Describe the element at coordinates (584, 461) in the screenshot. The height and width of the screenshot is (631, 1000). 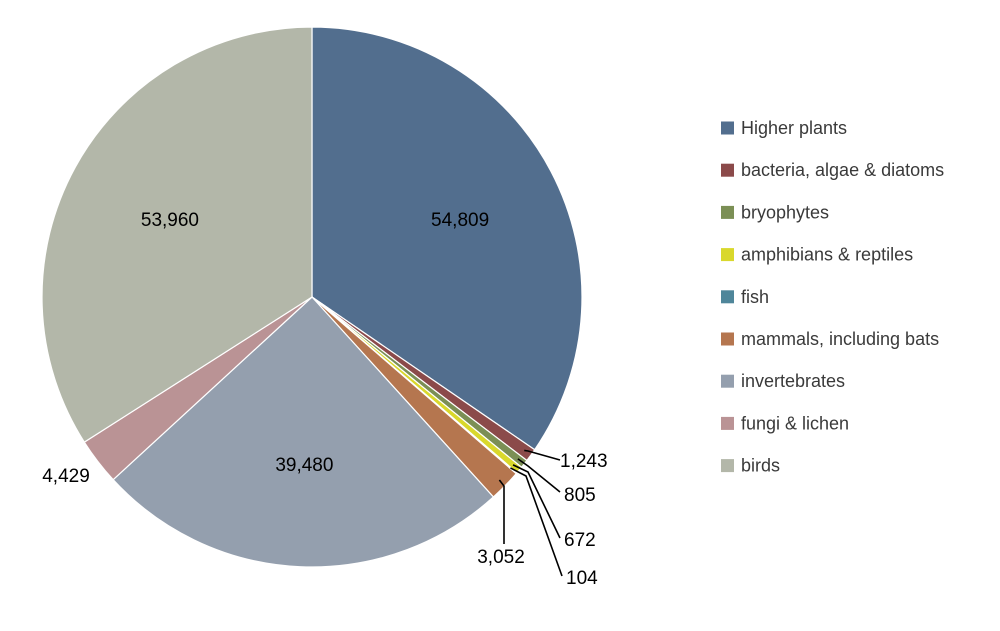
I see `data-label-bacteria-algae-and-diatoms: 1,243` at that location.